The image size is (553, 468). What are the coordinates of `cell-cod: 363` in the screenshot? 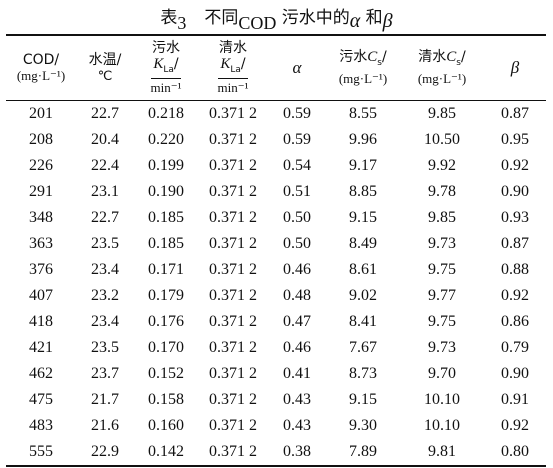 It's located at (41, 243).